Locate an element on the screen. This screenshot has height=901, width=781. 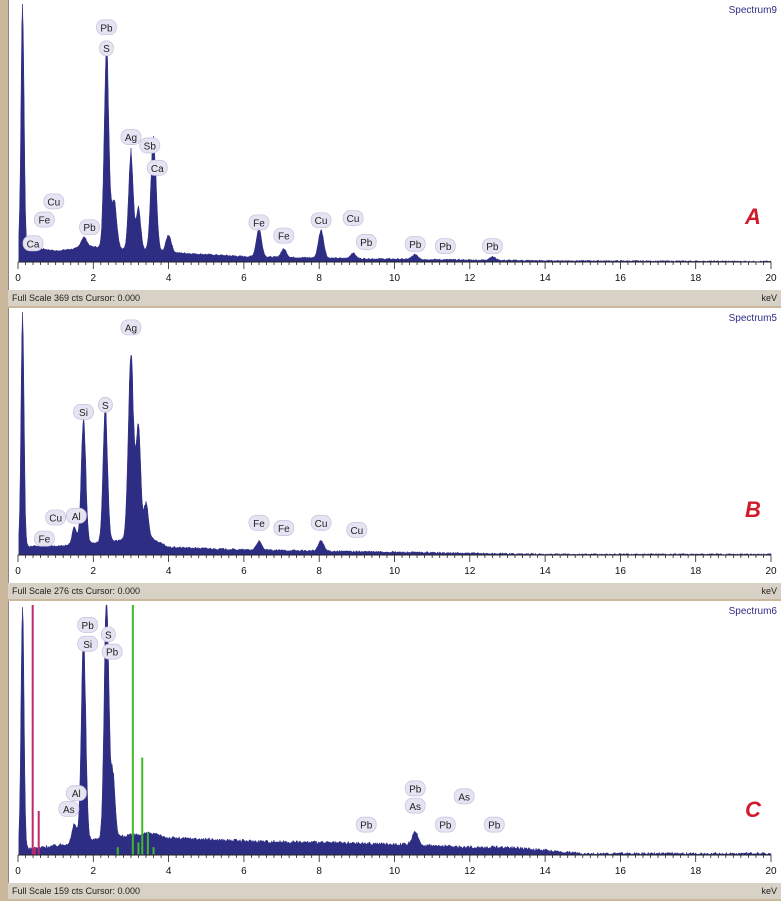
spectrum-name-a: Spectrum9 is located at coordinates (753, 10).